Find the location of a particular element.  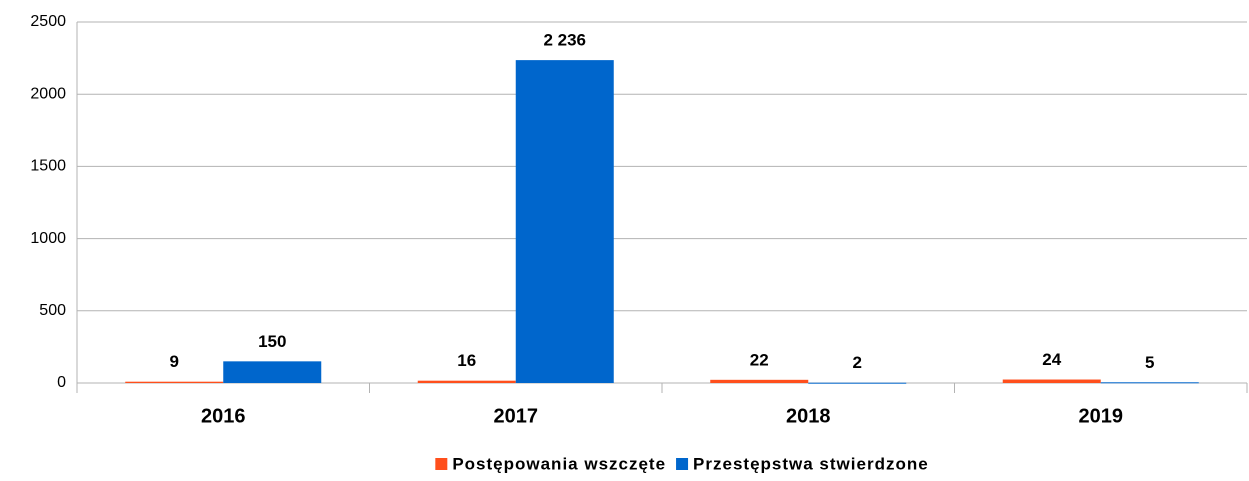

value-label: 9 is located at coordinates (174, 361).